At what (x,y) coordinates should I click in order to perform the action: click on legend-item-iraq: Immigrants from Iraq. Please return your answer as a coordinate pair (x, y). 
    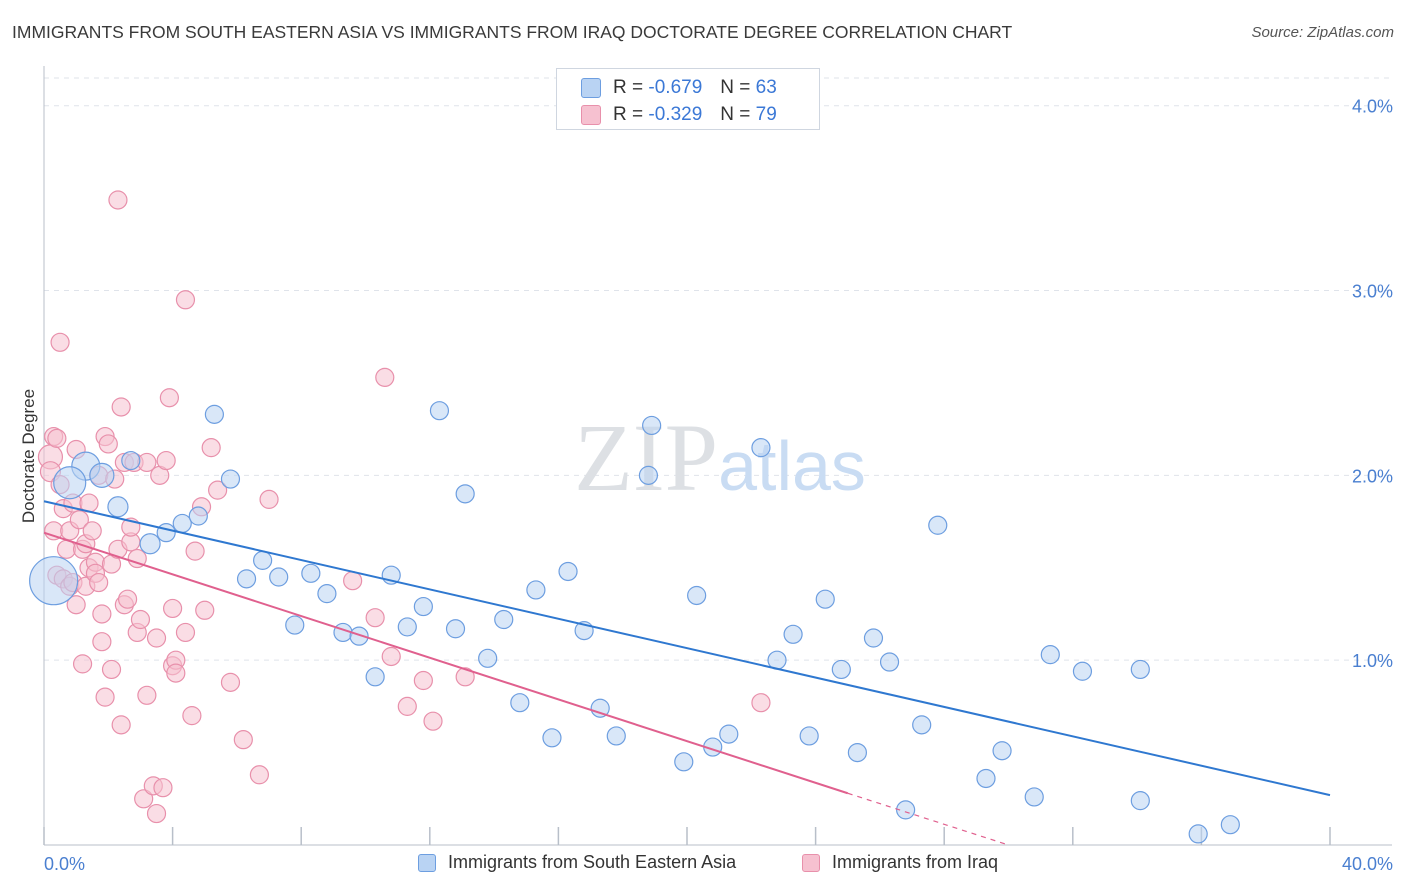
    Looking at the image, I should click on (900, 862).